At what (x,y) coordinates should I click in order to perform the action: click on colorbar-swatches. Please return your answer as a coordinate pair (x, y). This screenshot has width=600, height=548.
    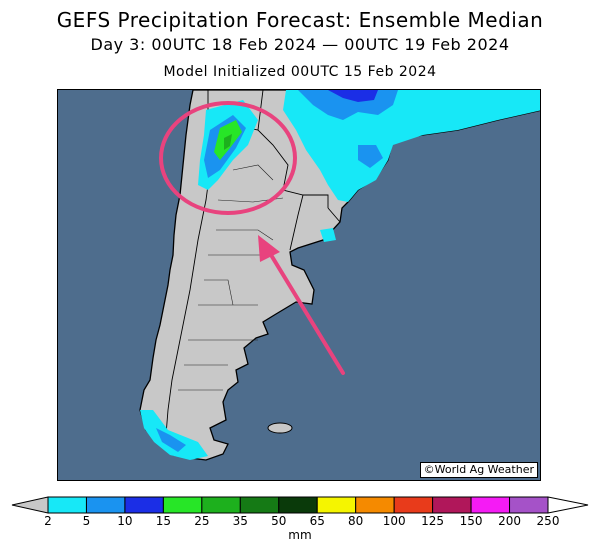
    Looking at the image, I should click on (300, 505).